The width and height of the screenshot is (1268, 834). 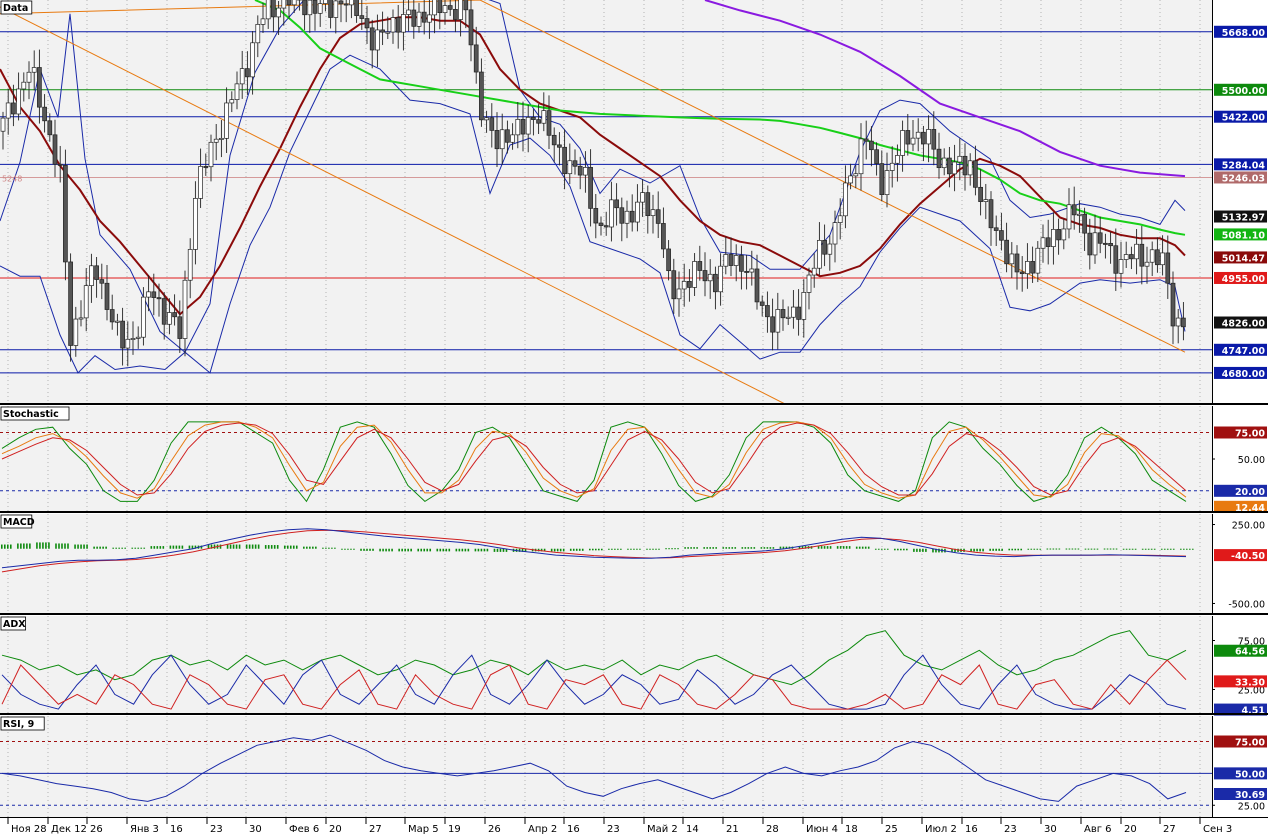 I want to click on value-badge: 4826.00, so click(x=1240, y=323).